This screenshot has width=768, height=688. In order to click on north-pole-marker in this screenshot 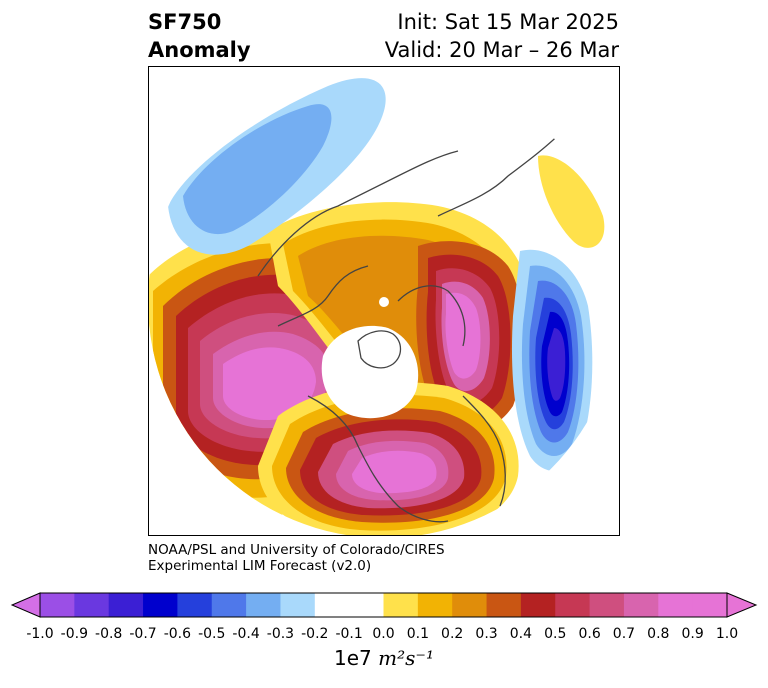, I will do `click(384, 302)`.